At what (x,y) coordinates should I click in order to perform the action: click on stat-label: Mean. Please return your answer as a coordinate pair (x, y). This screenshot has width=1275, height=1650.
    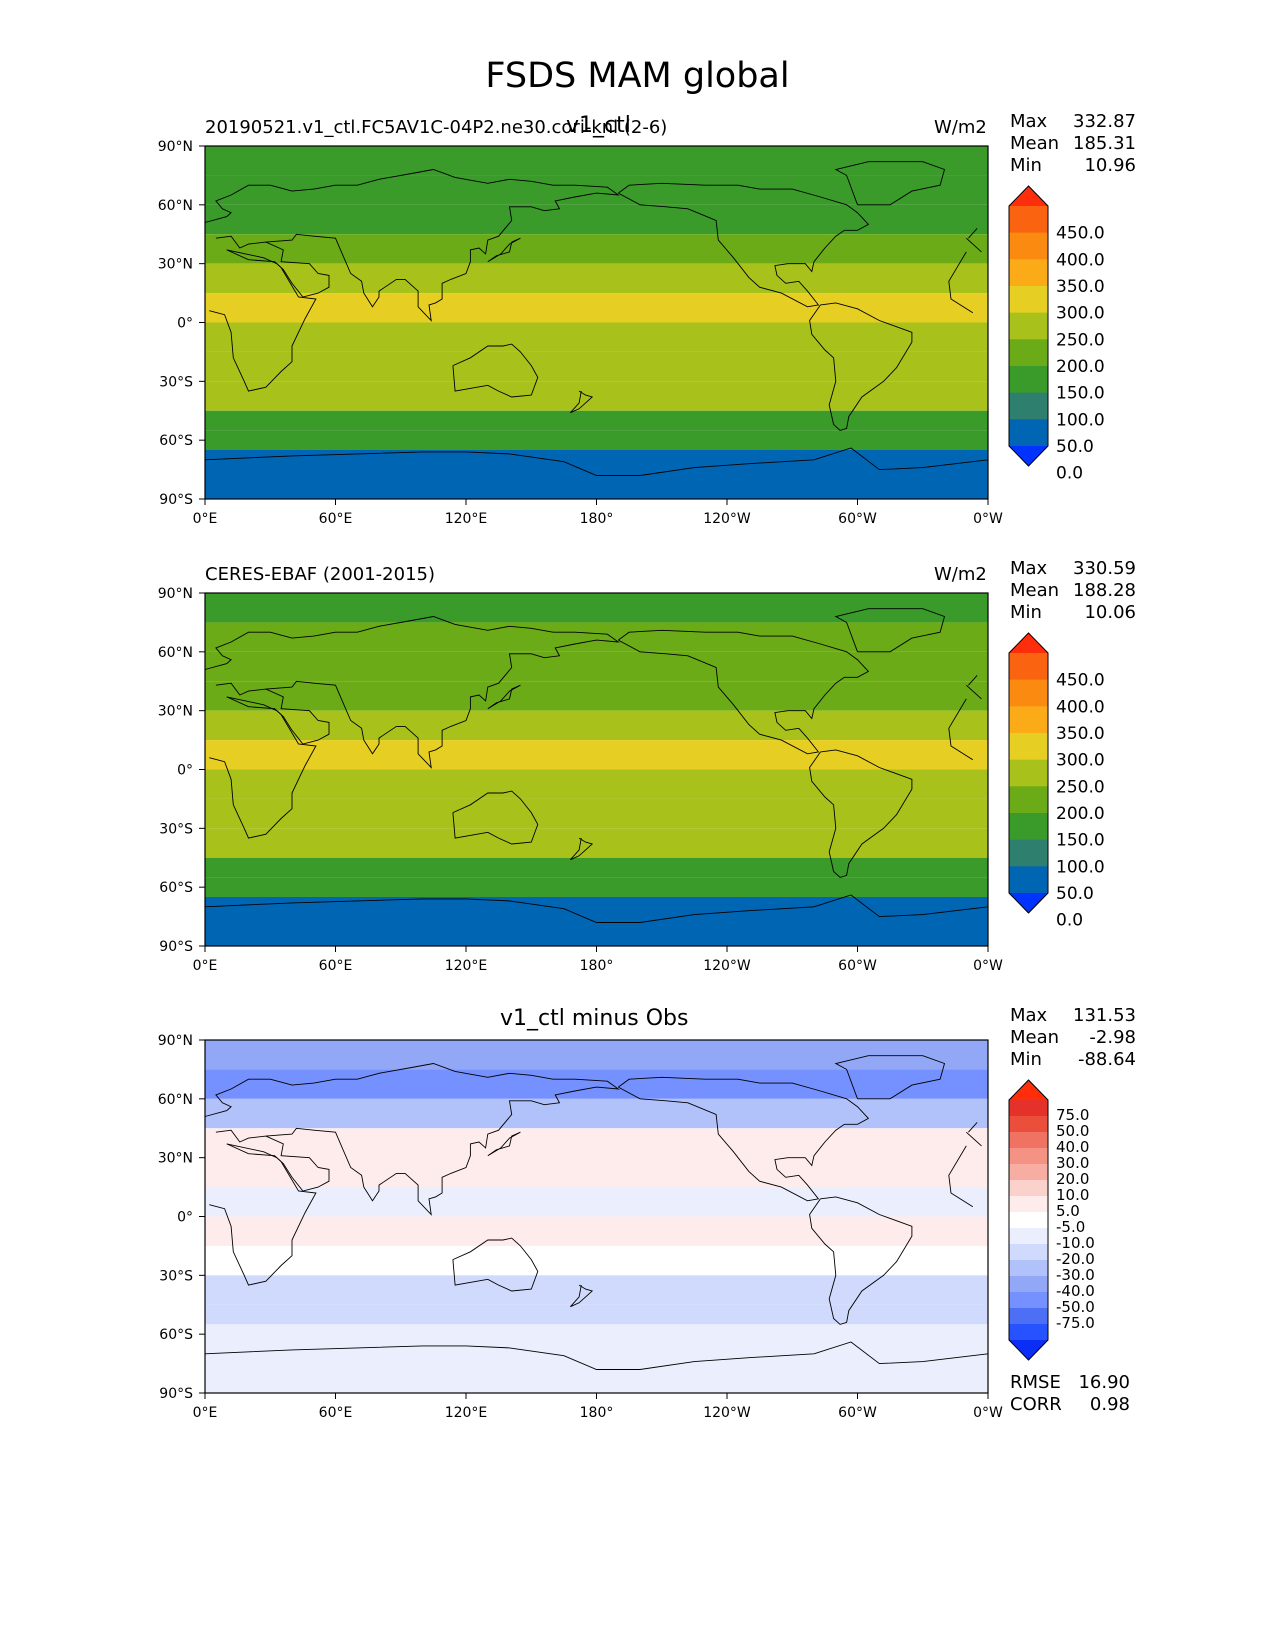
    Looking at the image, I should click on (1035, 143).